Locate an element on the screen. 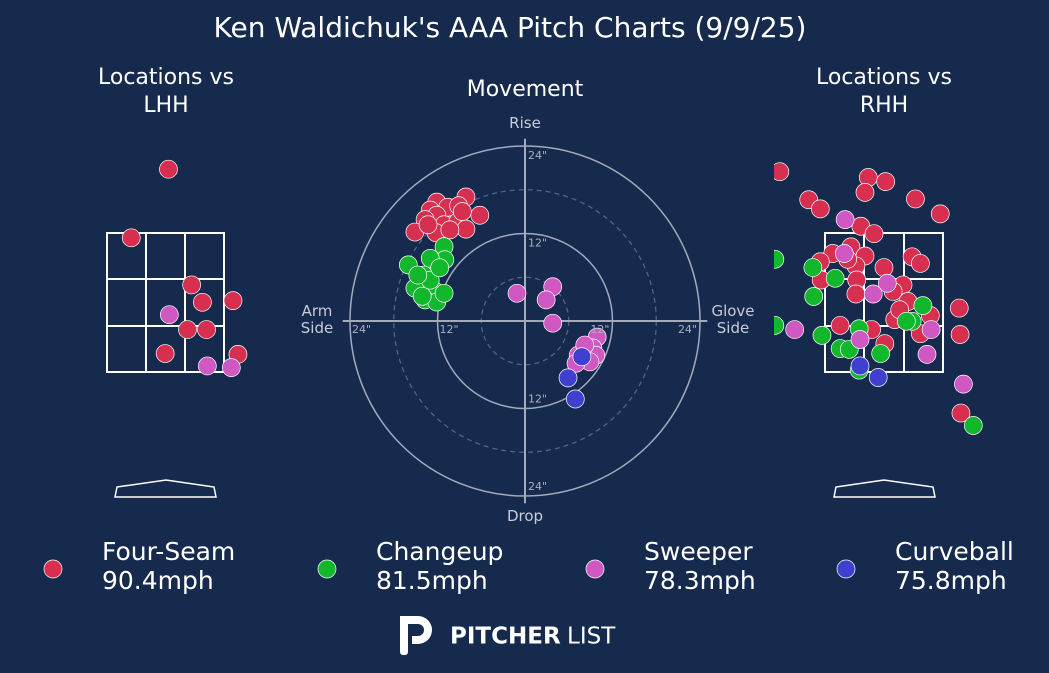  brand-bold: PITCHER is located at coordinates (505, 637).